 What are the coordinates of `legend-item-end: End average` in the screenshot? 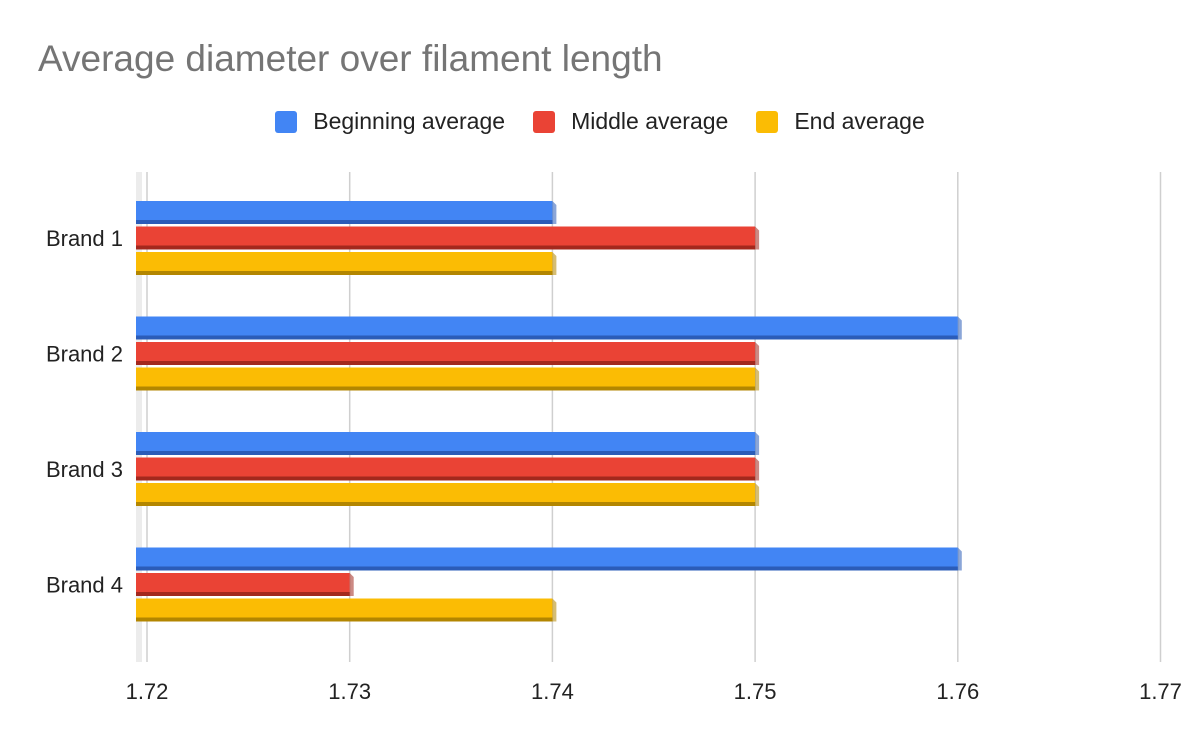 It's located at (840, 121).